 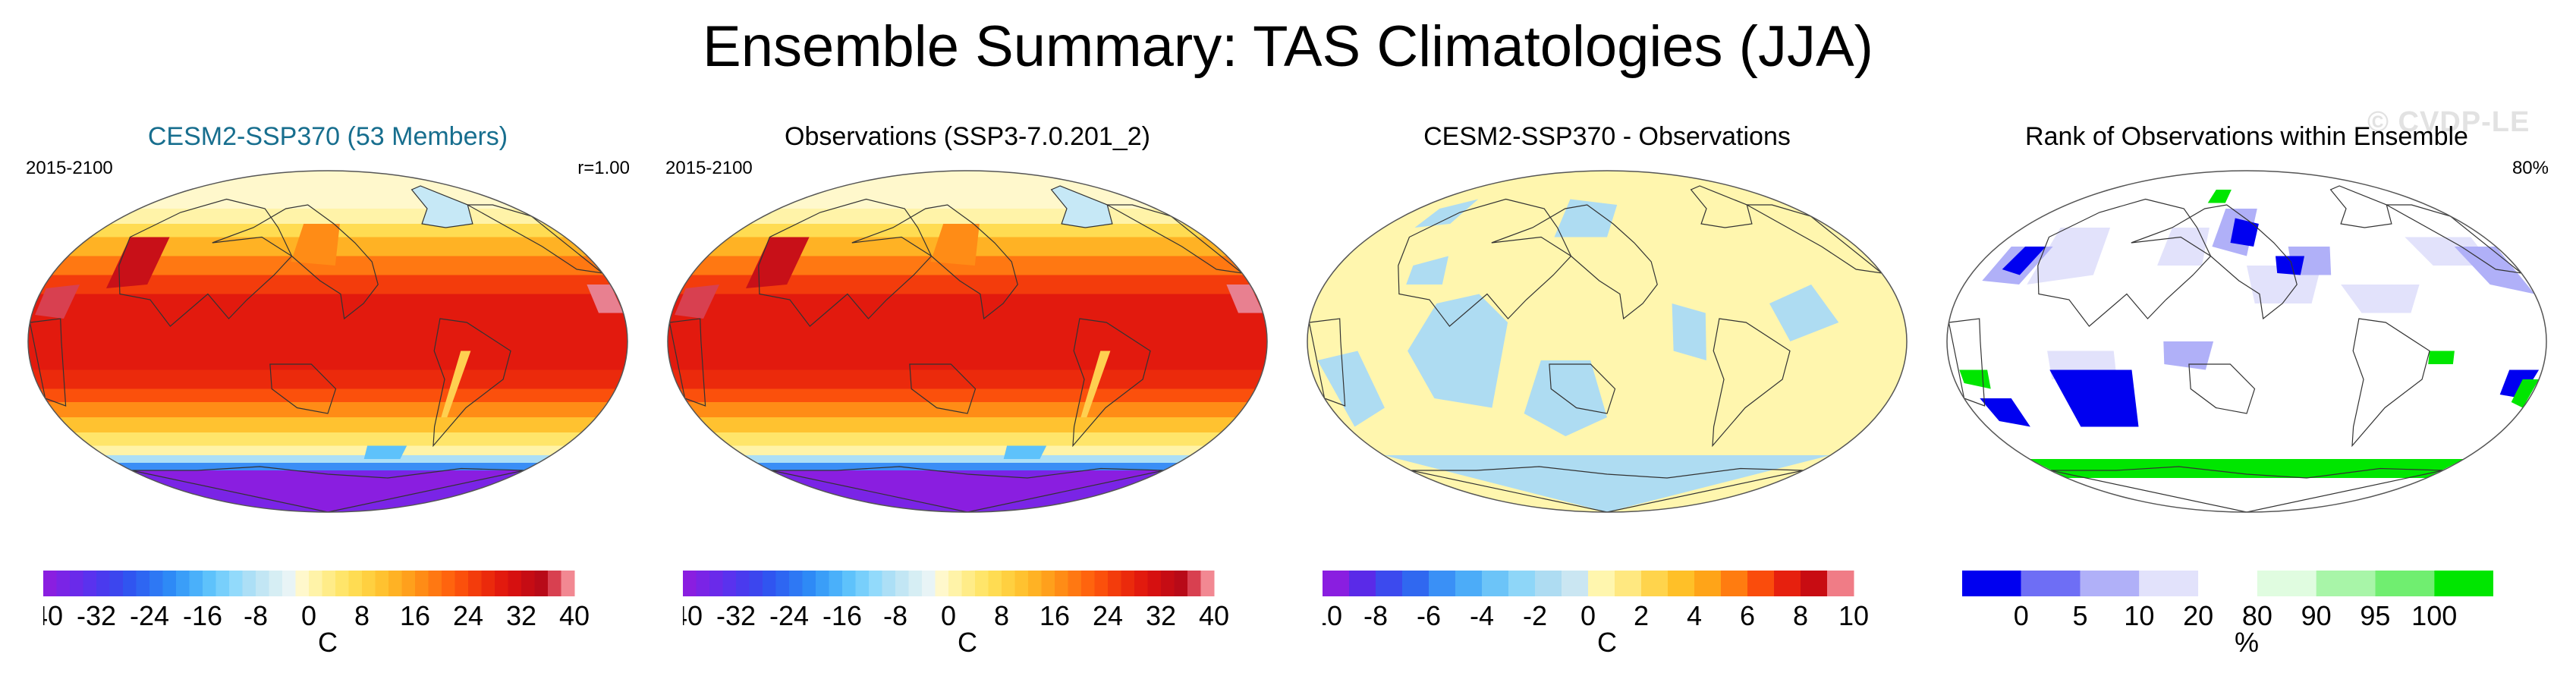 I want to click on map-tas, so click(x=327, y=341).